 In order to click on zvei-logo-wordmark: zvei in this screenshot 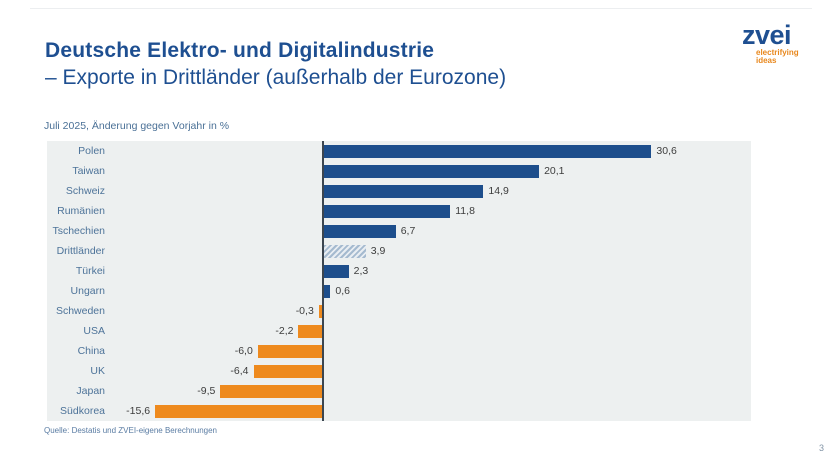, I will do `click(767, 35)`.